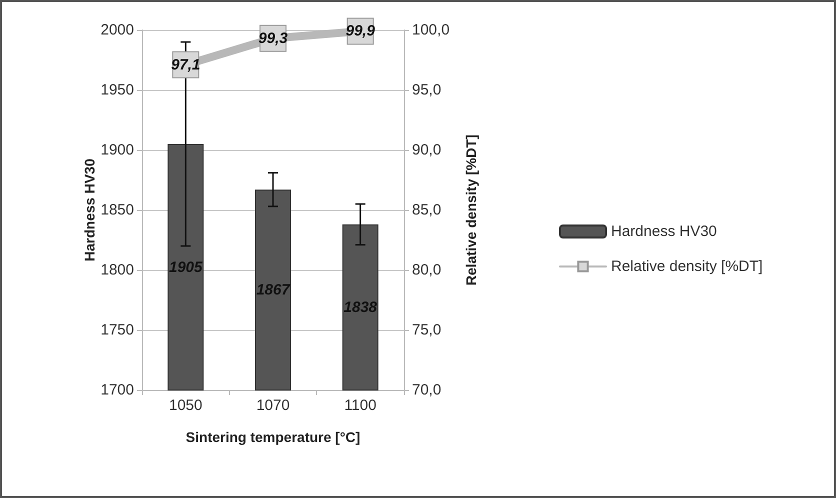 The height and width of the screenshot is (498, 836). I want to click on y2-tick-label: 100,0, so click(431, 30).